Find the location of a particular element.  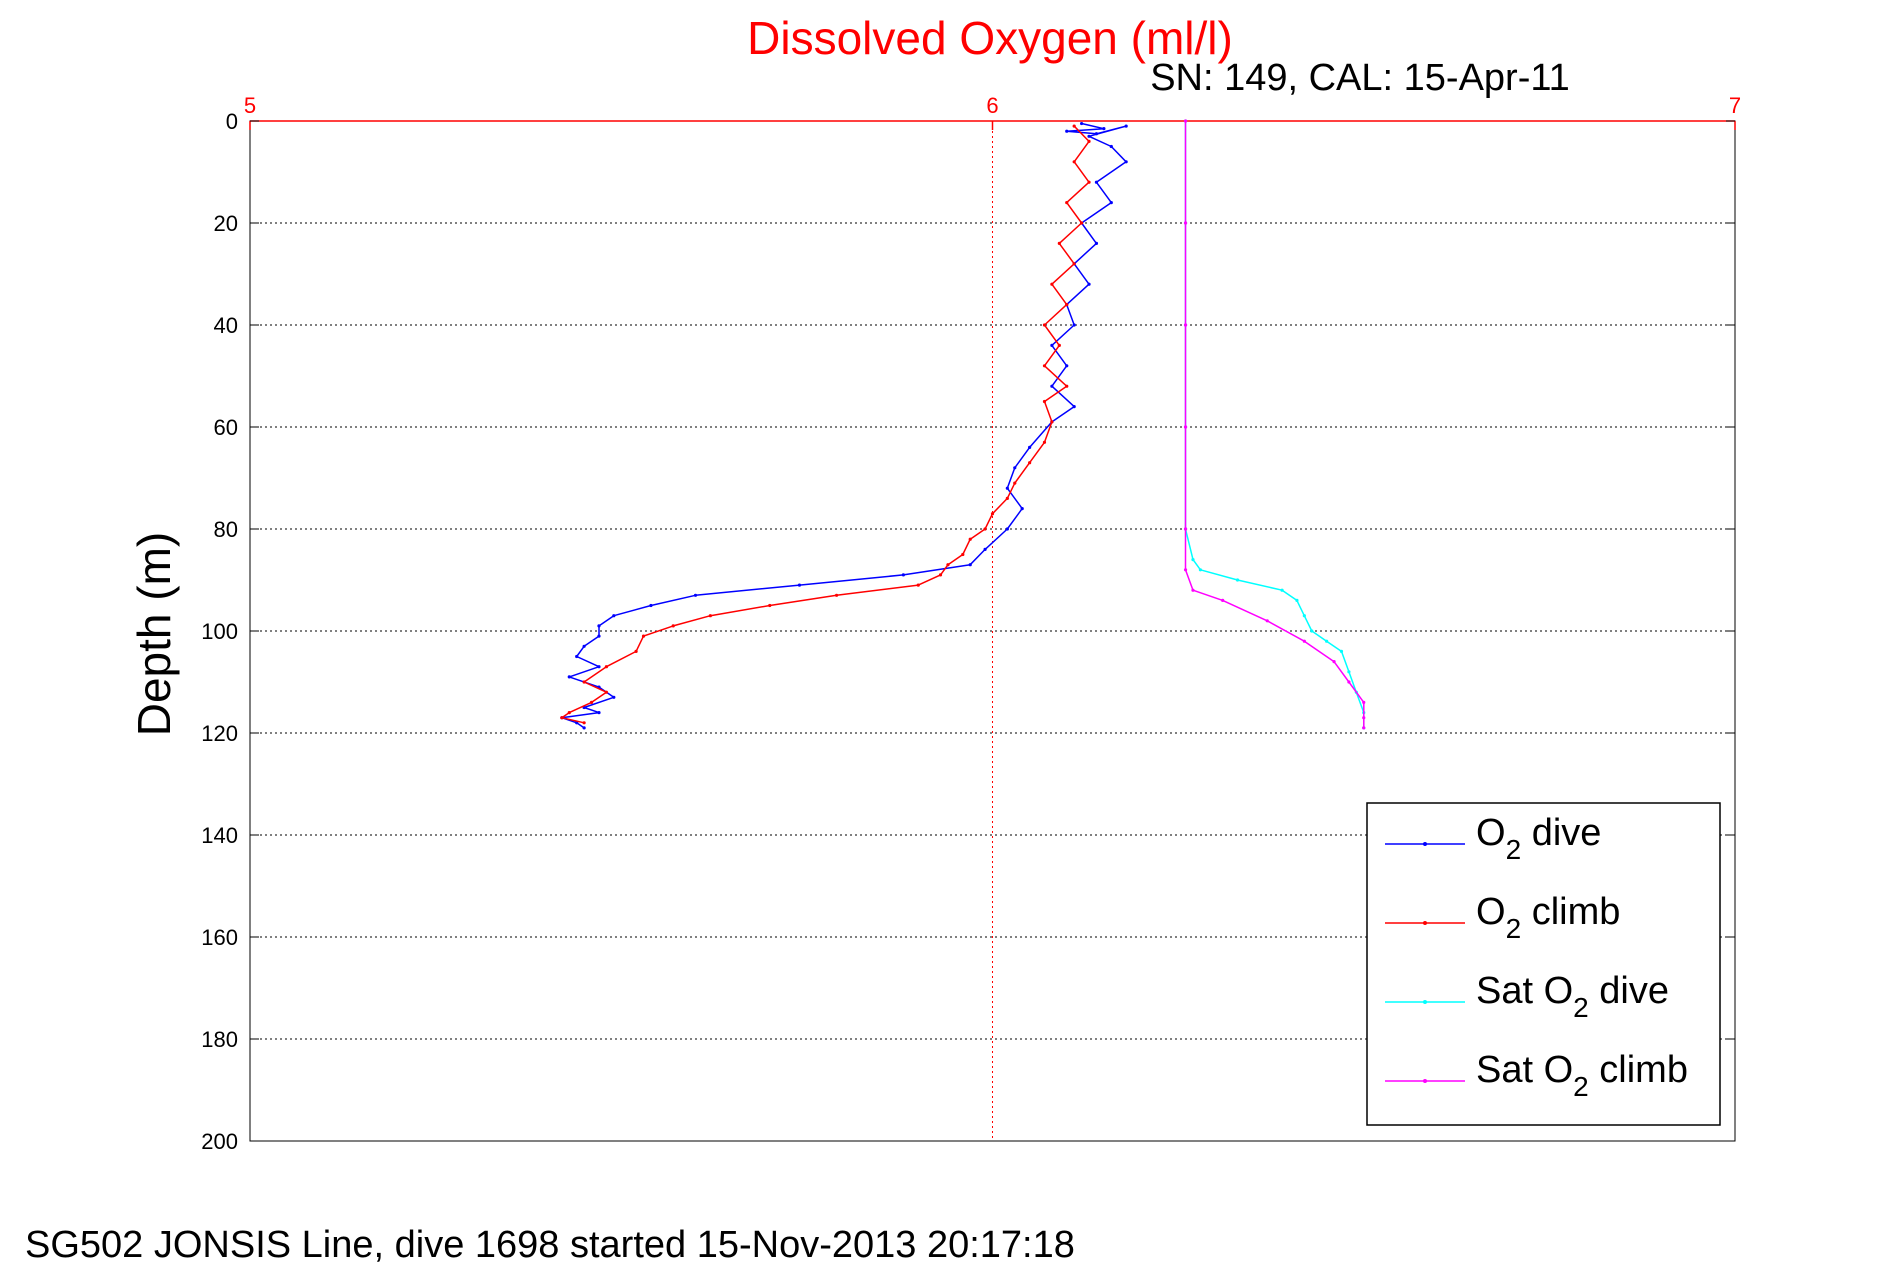

legend-entry-3: Sat O2 dive is located at coordinates (1527, 996).